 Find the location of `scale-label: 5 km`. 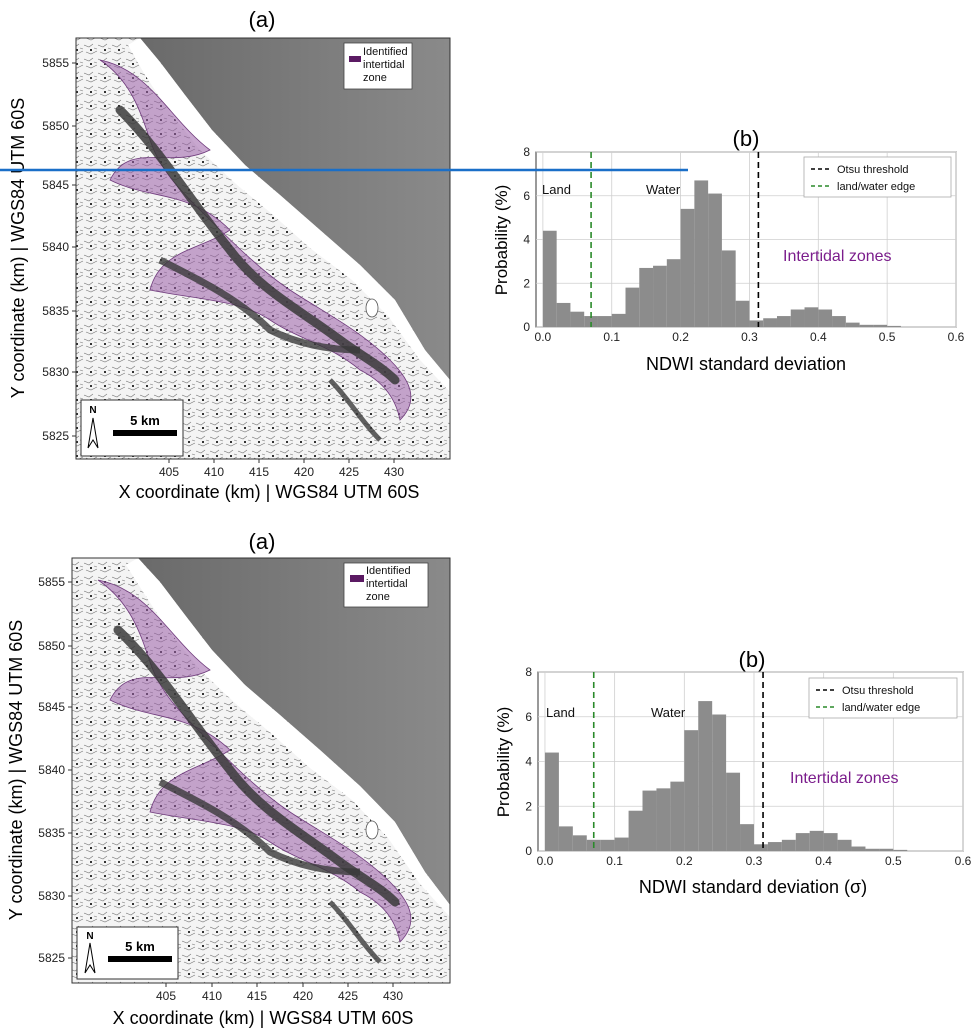

scale-label: 5 km is located at coordinates (145, 420).